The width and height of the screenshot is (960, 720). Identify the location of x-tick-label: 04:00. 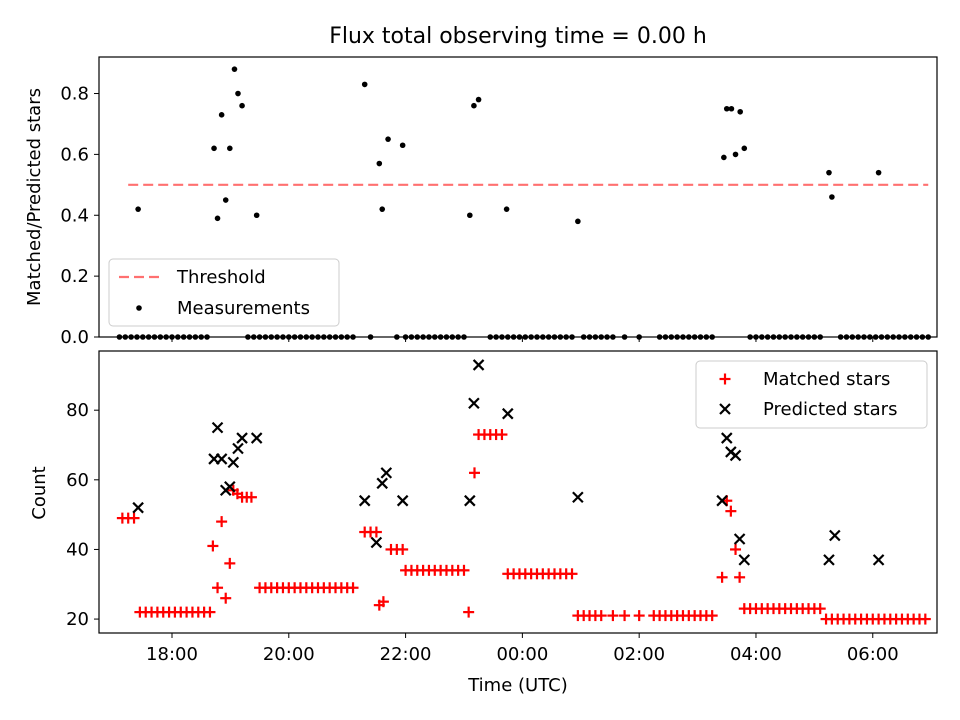
(756, 654).